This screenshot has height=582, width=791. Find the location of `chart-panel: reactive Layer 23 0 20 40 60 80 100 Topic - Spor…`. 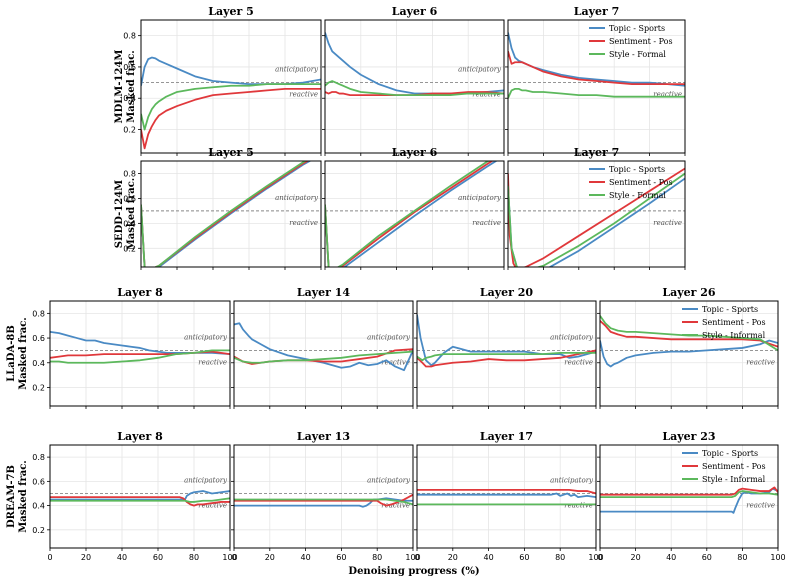

chart-panel: reactive Layer 23 0 20 40 60 80 100 Topic - Spor… is located at coordinates (691, 496).